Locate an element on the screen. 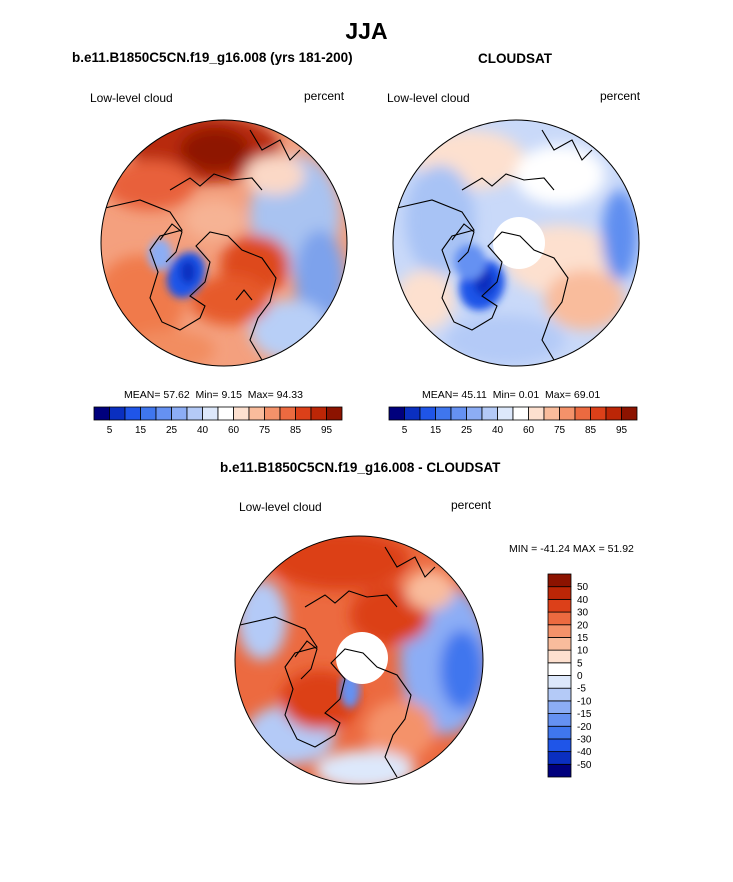  panel3-colorbar-tick-label: 15 is located at coordinates (583, 638).